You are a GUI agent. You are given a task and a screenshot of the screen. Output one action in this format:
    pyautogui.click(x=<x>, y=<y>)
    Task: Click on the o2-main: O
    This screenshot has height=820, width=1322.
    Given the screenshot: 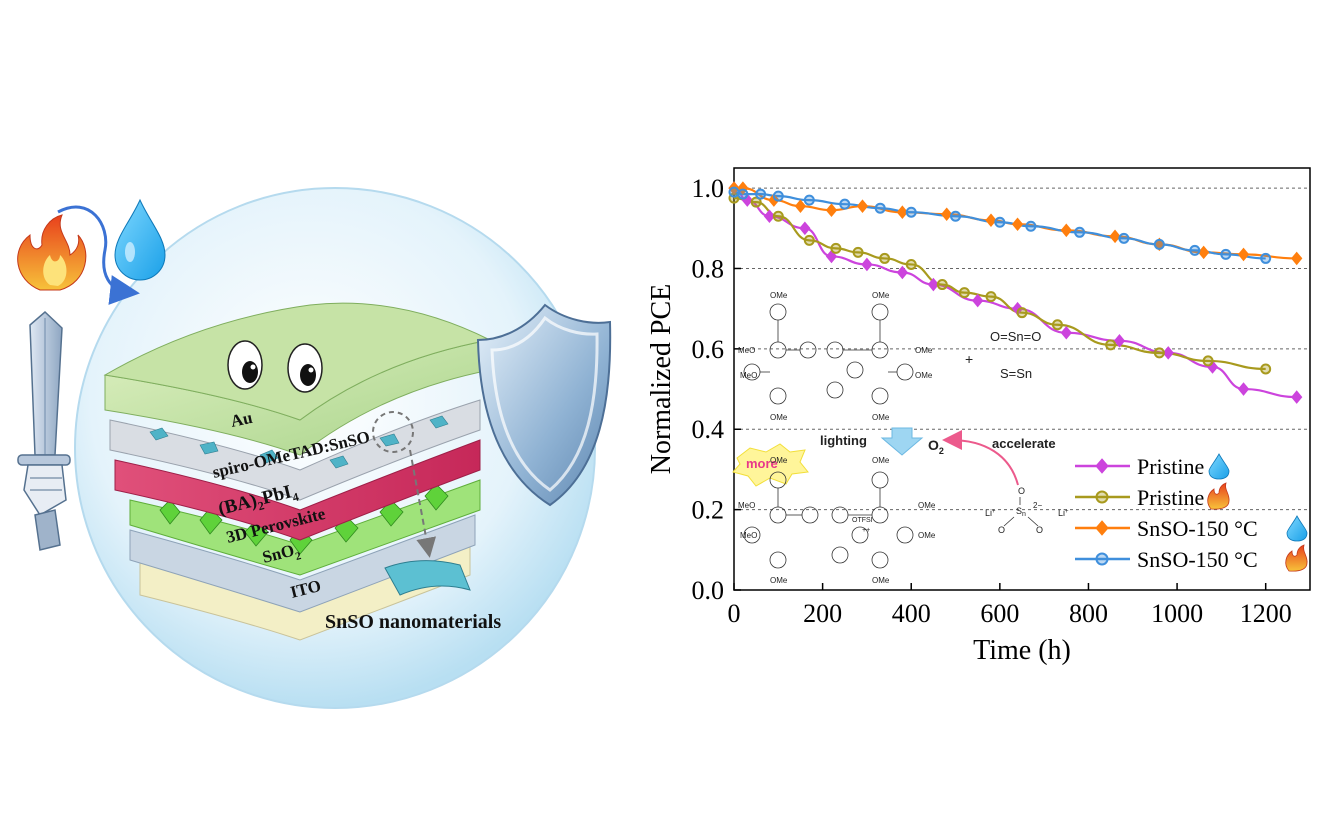 What is the action you would take?
    pyautogui.click(x=933, y=445)
    